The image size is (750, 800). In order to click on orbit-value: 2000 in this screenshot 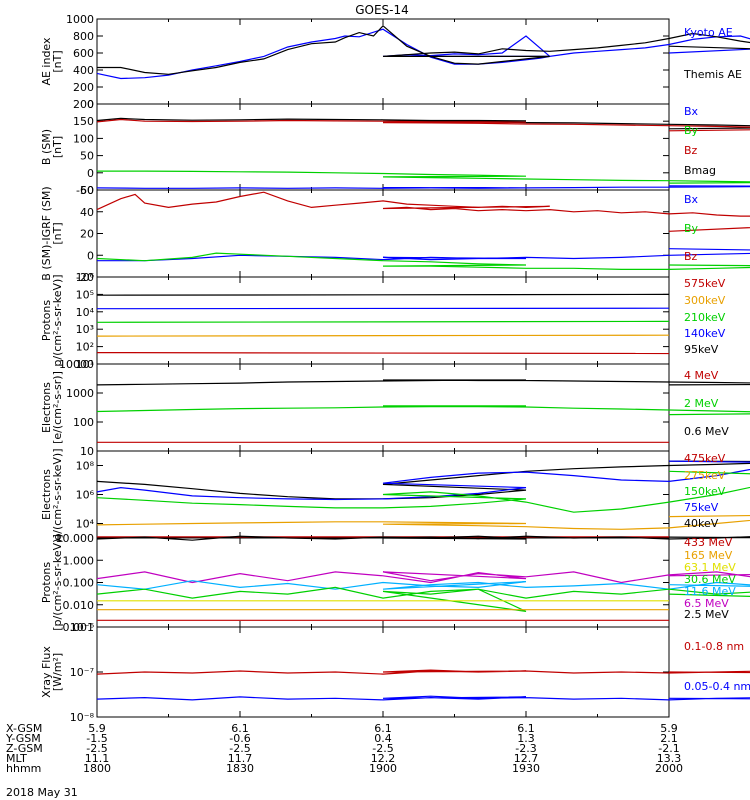, I will do `click(669, 768)`.